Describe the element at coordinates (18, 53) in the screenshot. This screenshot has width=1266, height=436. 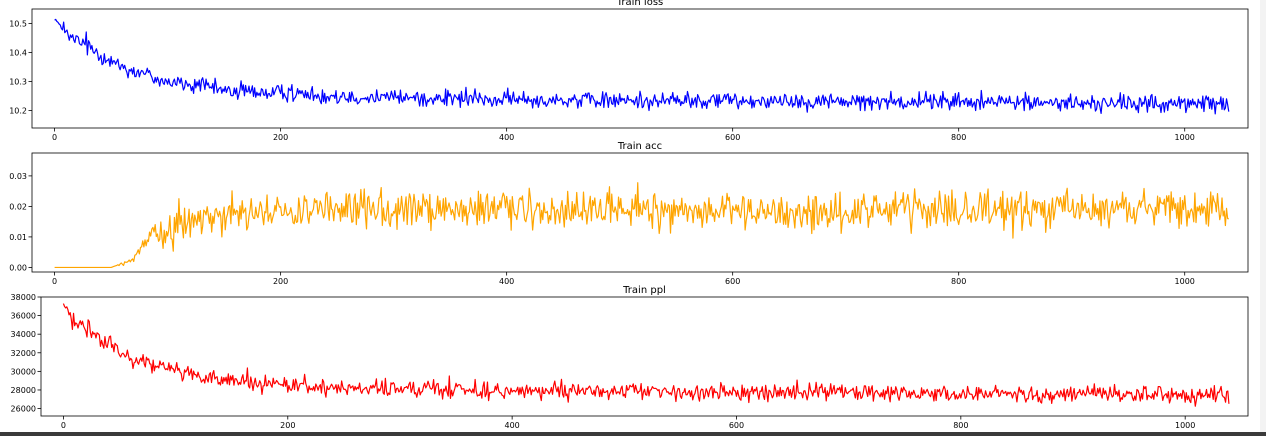
I see `y-tick-label: 10.4` at that location.